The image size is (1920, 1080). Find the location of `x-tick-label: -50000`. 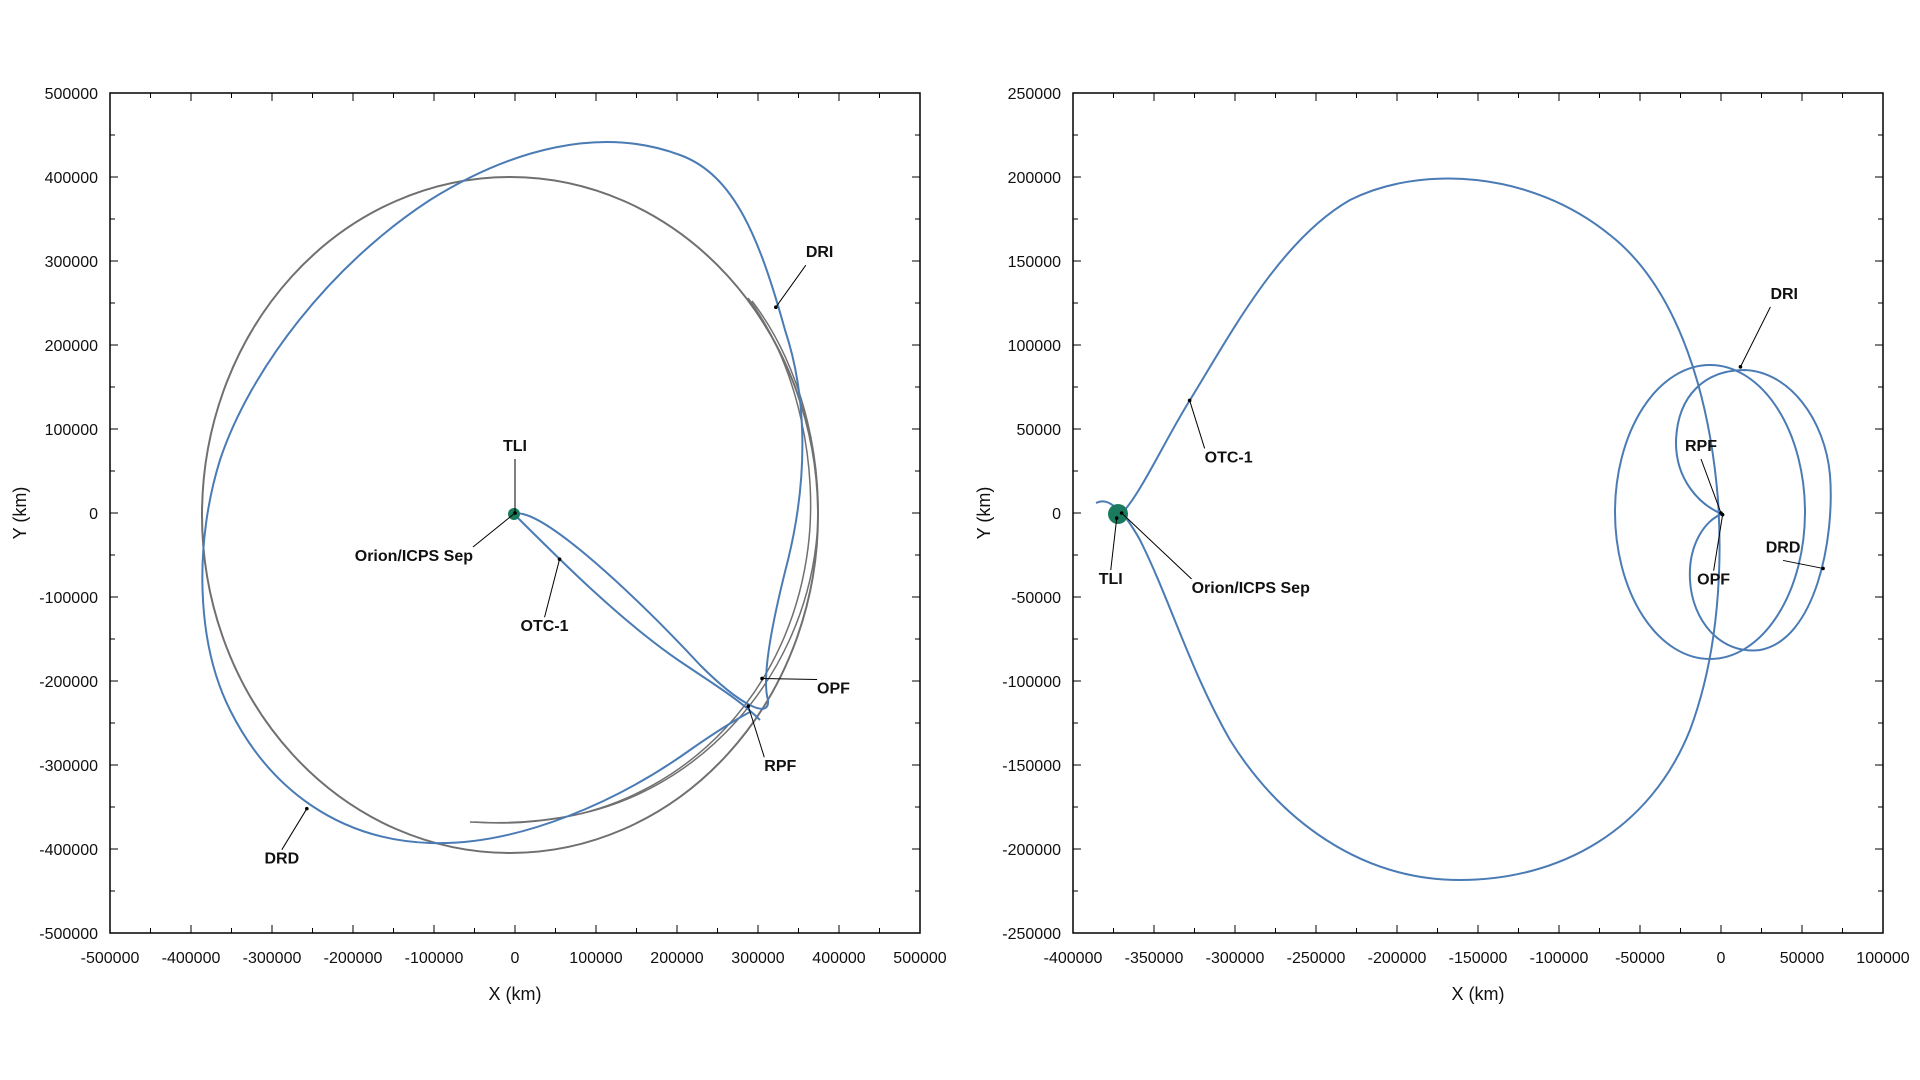

x-tick-label: -50000 is located at coordinates (1640, 958).